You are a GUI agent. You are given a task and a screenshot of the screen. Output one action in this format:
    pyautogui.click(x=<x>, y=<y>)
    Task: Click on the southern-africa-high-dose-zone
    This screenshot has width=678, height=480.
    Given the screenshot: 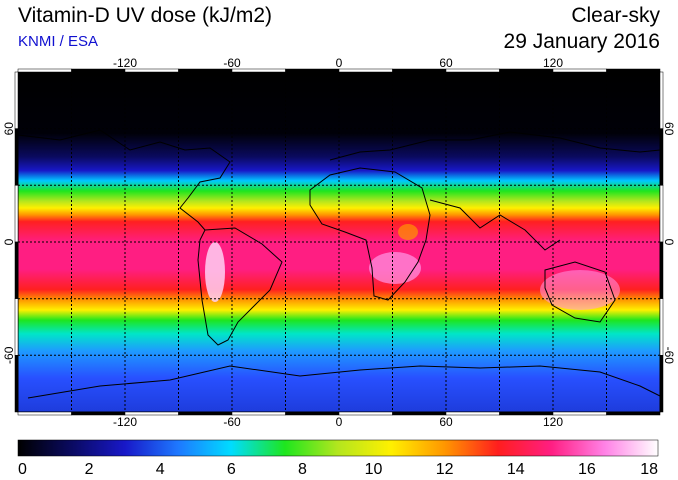 What is the action you would take?
    pyautogui.click(x=395, y=268)
    